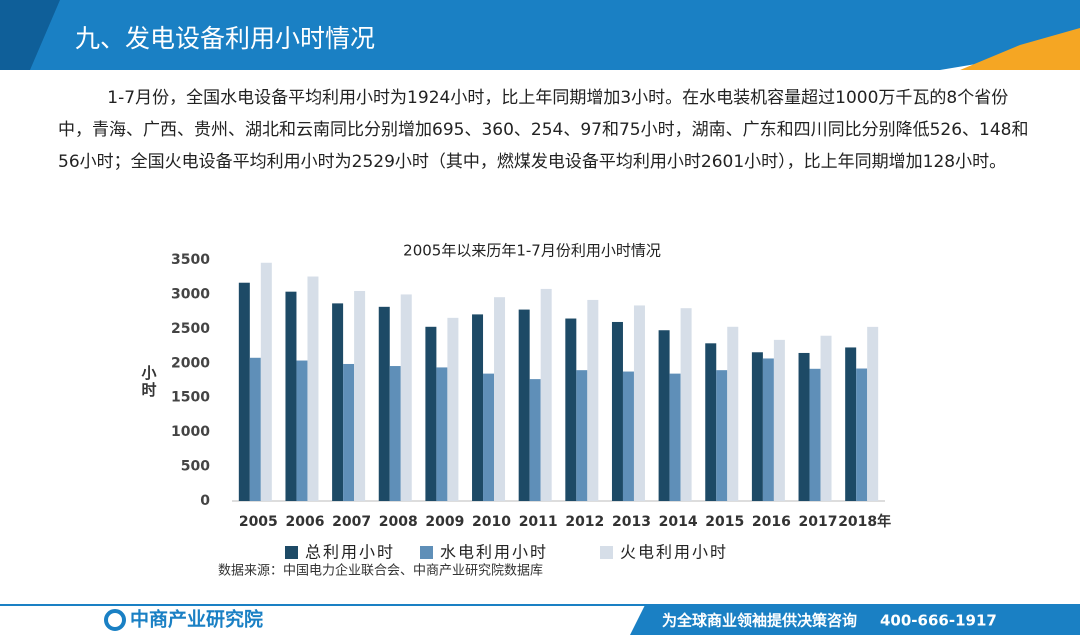 The image size is (1080, 639). What do you see at coordinates (398, 522) in the screenshot?
I see `x-tick-label: 2008` at bounding box center [398, 522].